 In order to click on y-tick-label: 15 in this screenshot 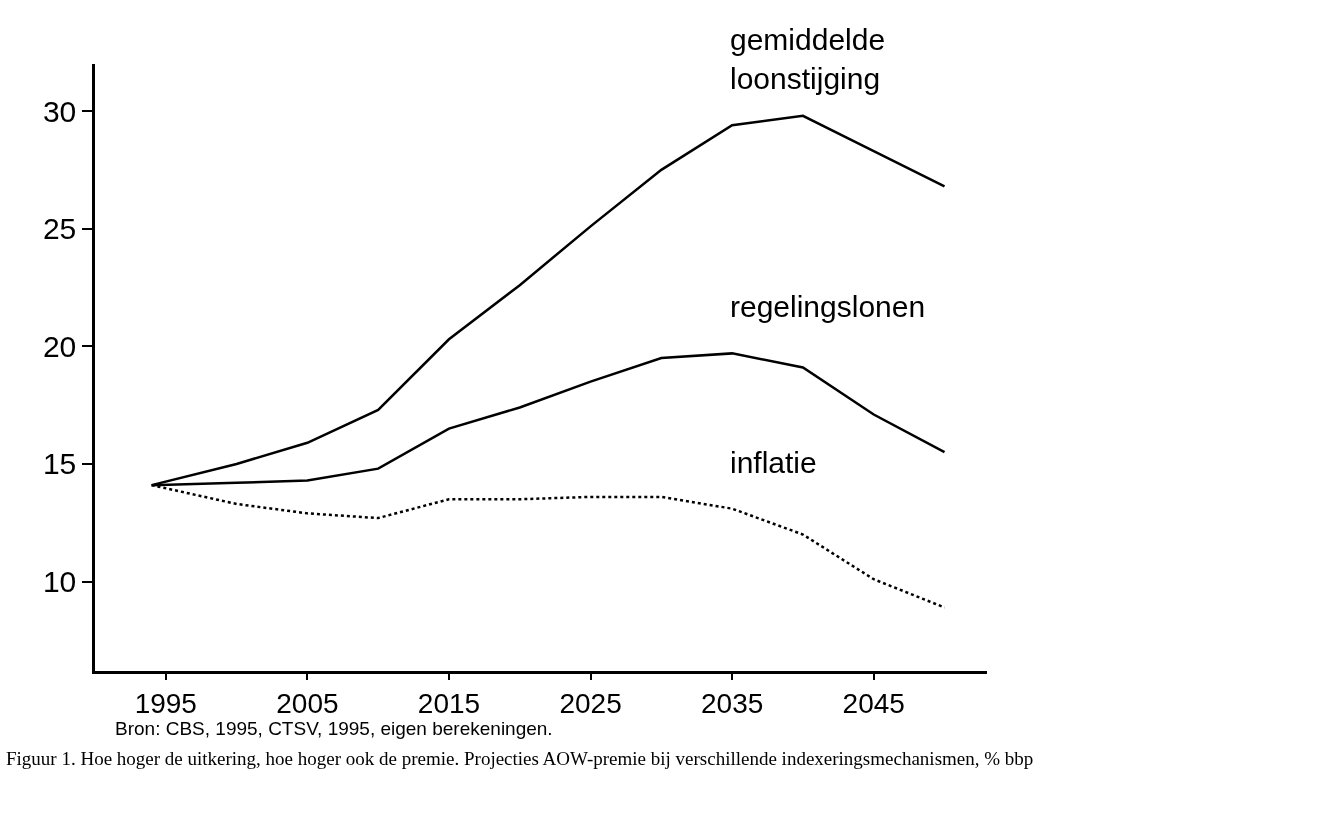, I will do `click(59, 464)`.